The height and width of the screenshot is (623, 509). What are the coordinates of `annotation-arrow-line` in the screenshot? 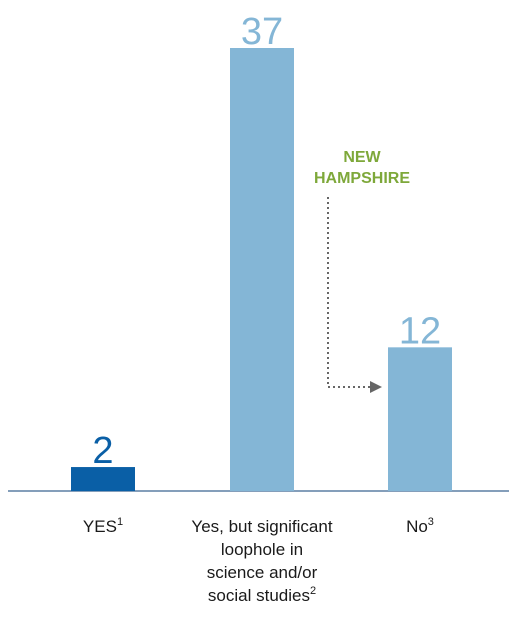 It's located at (349, 292).